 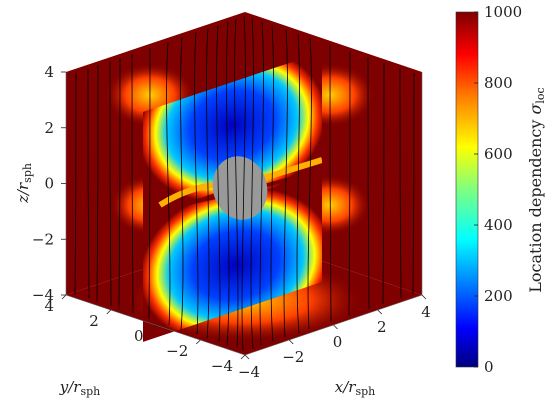 I want to click on colorbar-label: Location dependency σloc, so click(x=536, y=189).